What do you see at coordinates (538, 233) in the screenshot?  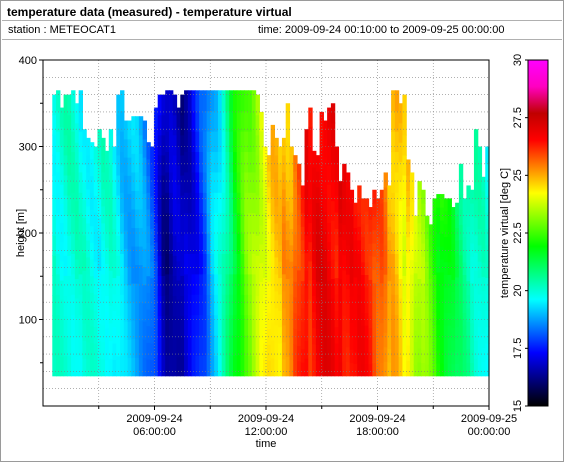 I see `colorbar` at bounding box center [538, 233].